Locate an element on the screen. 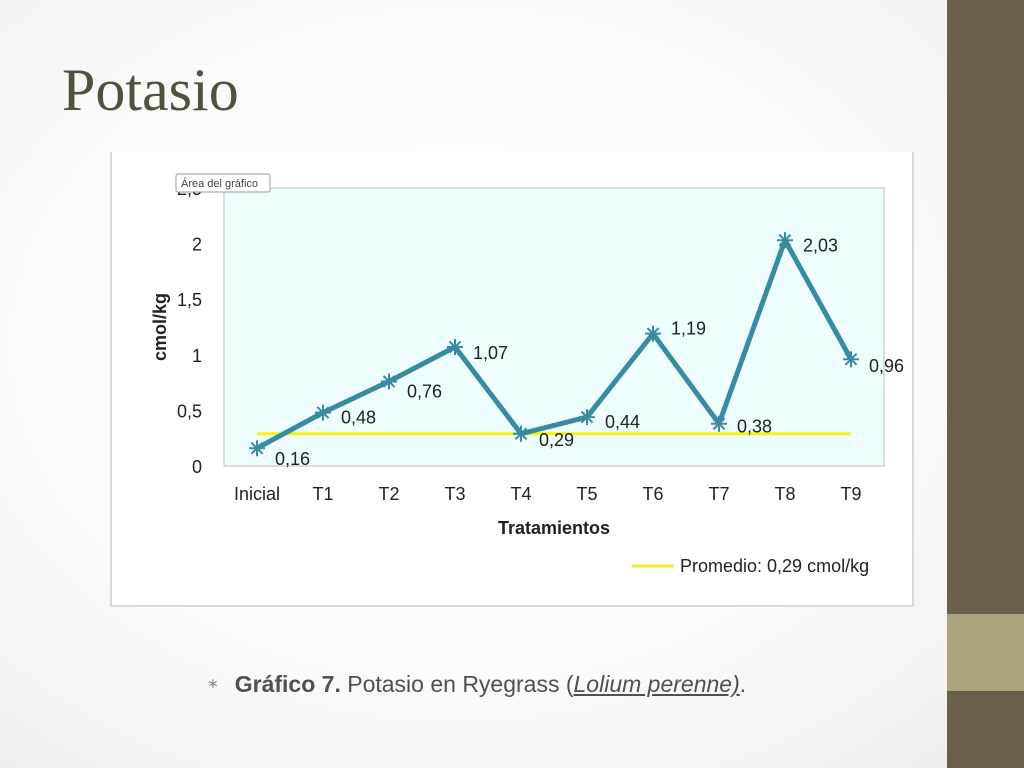 Image resolution: width=1024 pixels, height=768 pixels. data-label: 0,44 is located at coordinates (622, 422).